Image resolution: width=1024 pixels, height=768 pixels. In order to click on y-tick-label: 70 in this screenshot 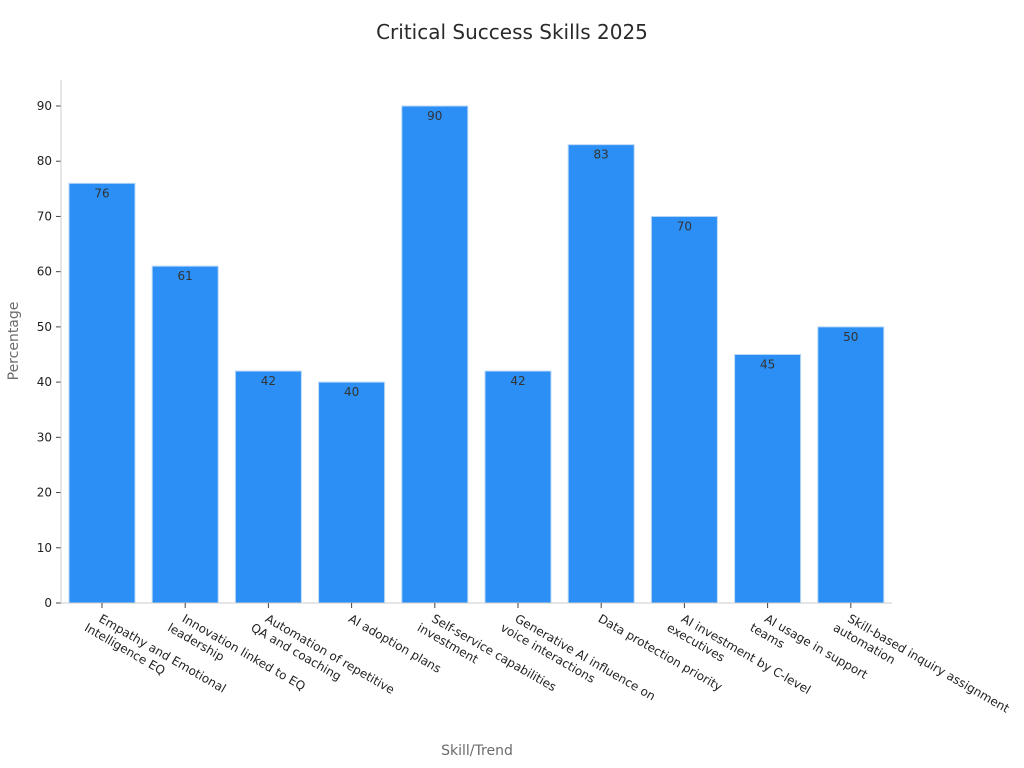, I will do `click(44, 216)`.